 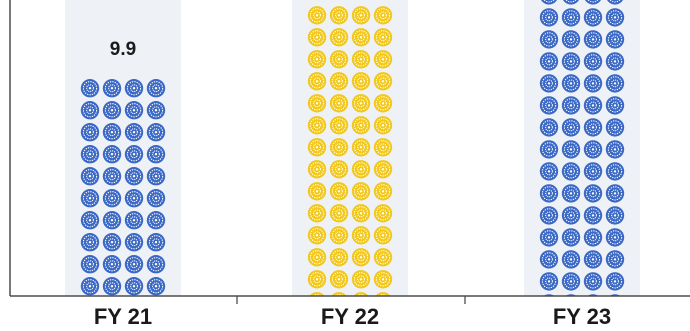 I want to click on x-tick-label: FY 21, so click(x=123, y=316).